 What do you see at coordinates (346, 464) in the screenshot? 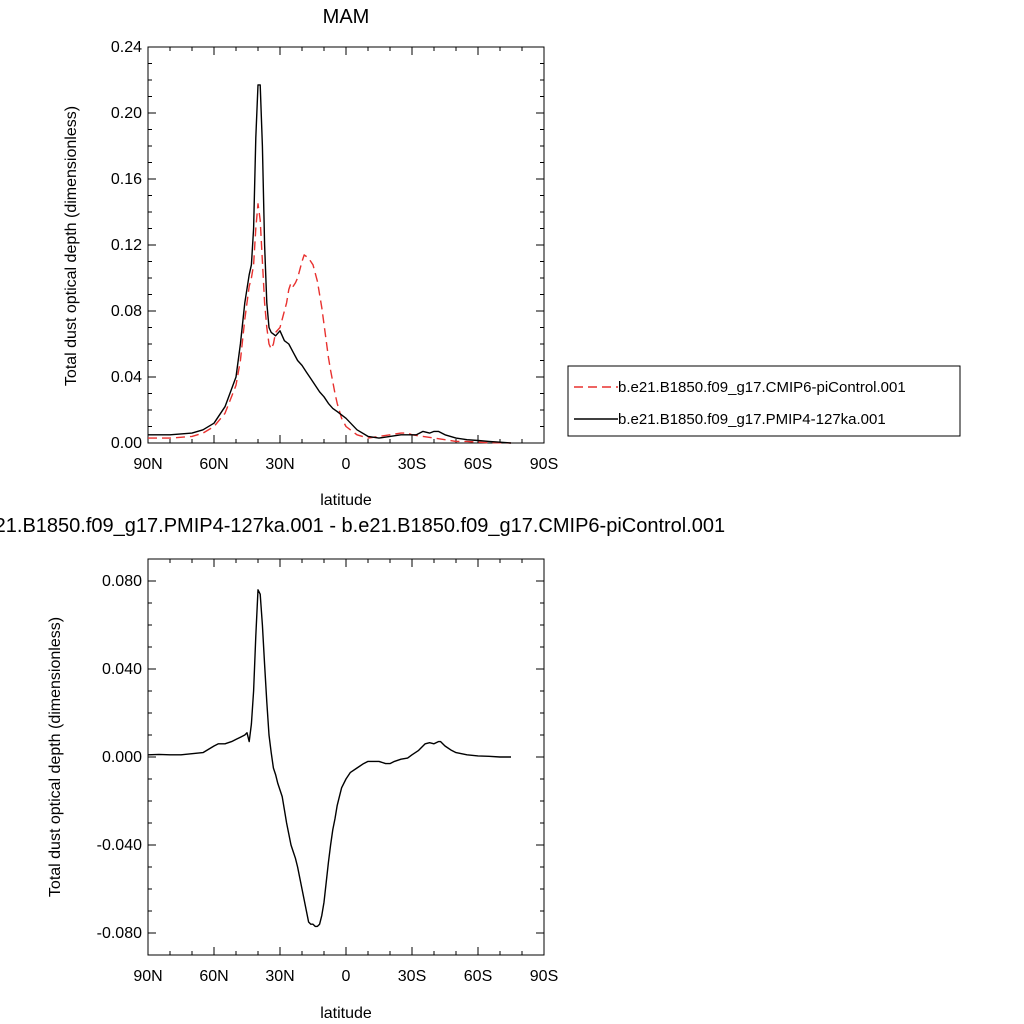
I see `top-x-tick-label: 0` at bounding box center [346, 464].